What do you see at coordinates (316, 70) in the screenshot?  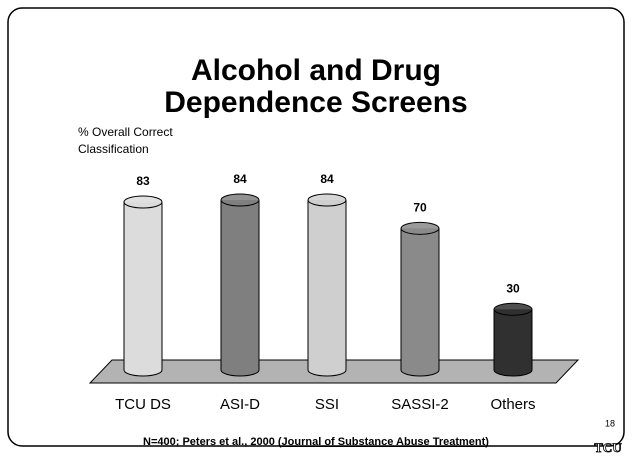 I see `chart-title: Alcohol and Drug` at bounding box center [316, 70].